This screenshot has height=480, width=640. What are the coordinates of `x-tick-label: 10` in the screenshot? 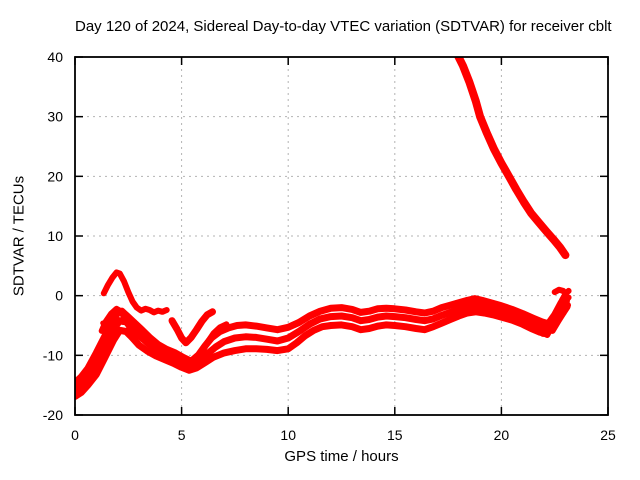 It's located at (288, 435).